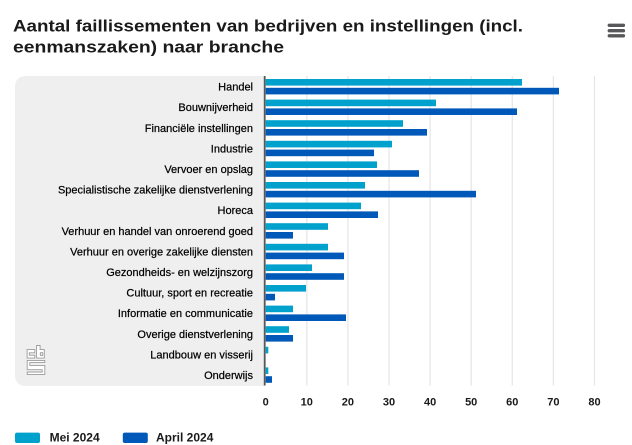 The height and width of the screenshot is (445, 632). What do you see at coordinates (232, 149) in the screenshot?
I see `svg-text: Industrie` at bounding box center [232, 149].